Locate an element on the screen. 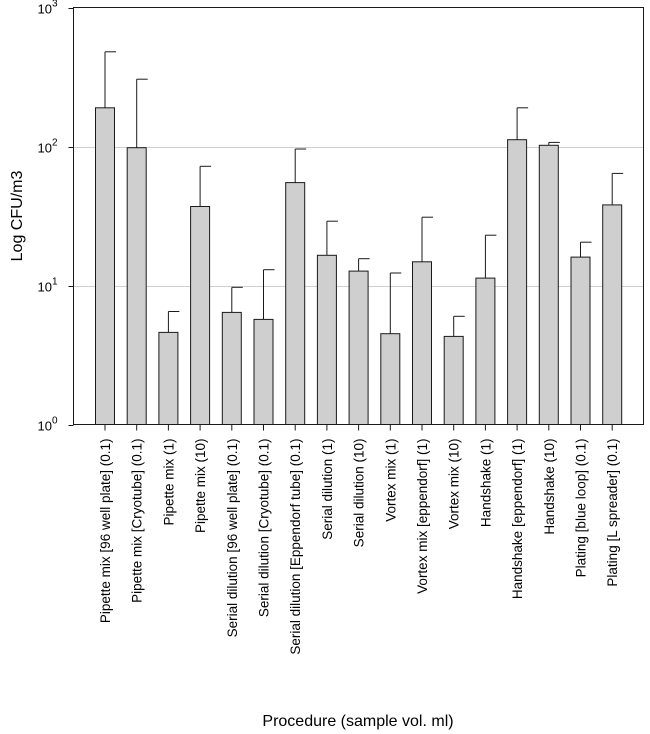 The image size is (650, 734). x-category-label: Serial dilution (10) is located at coordinates (359, 493).